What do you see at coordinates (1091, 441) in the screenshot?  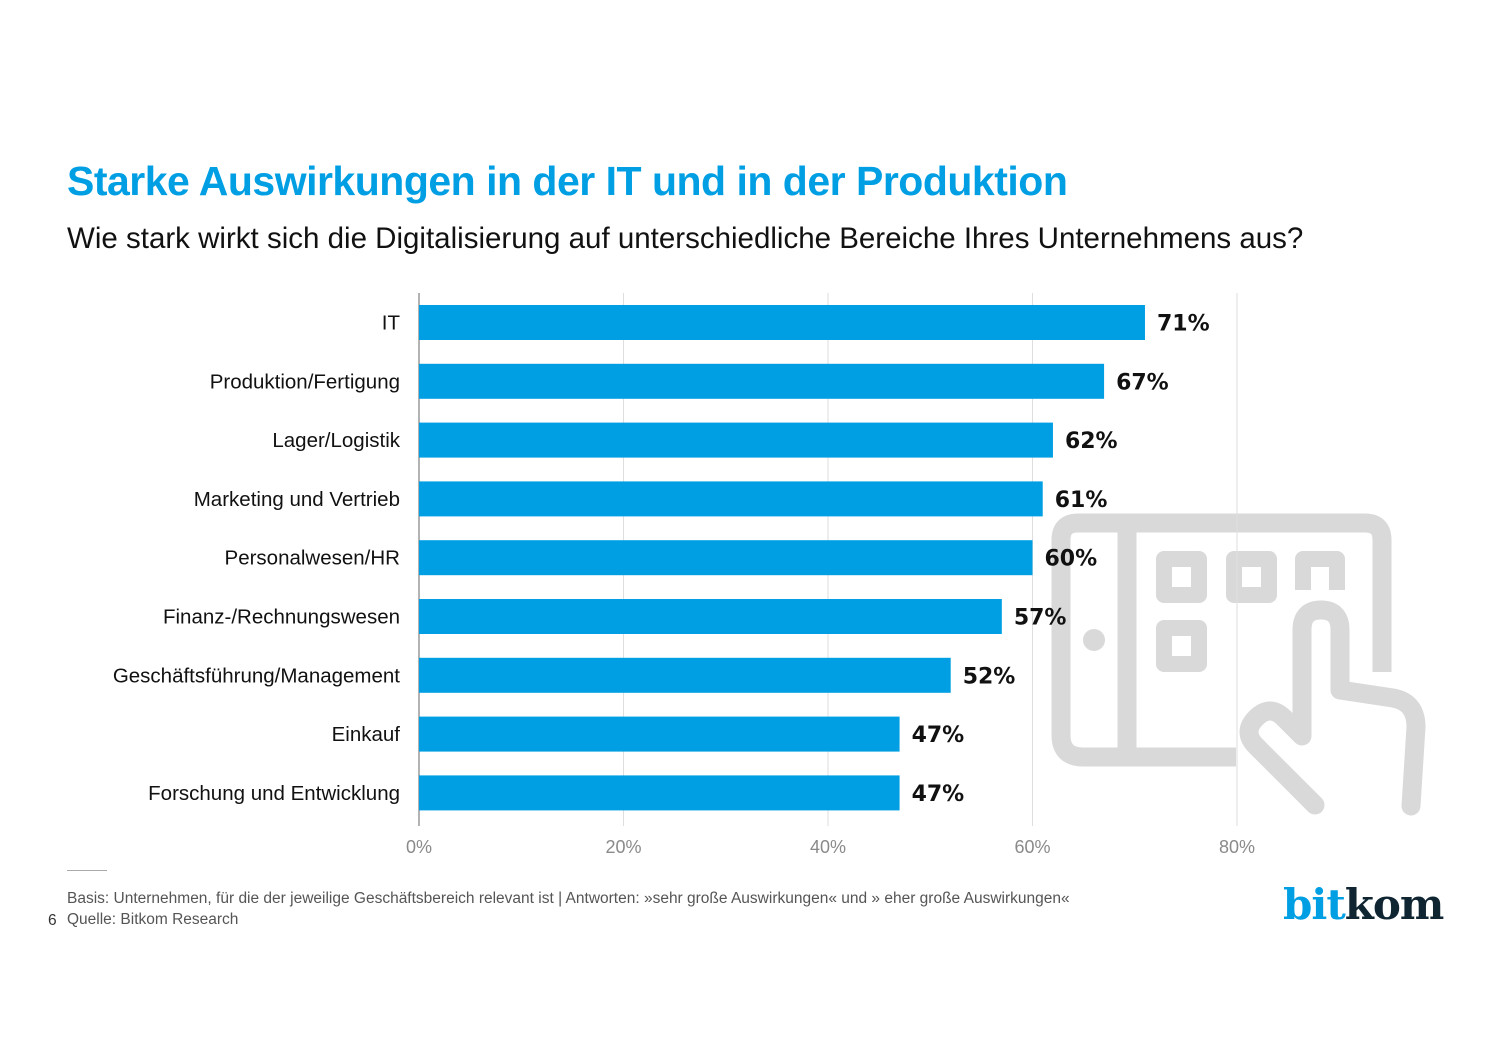 I see `value-label: 62%` at bounding box center [1091, 441].